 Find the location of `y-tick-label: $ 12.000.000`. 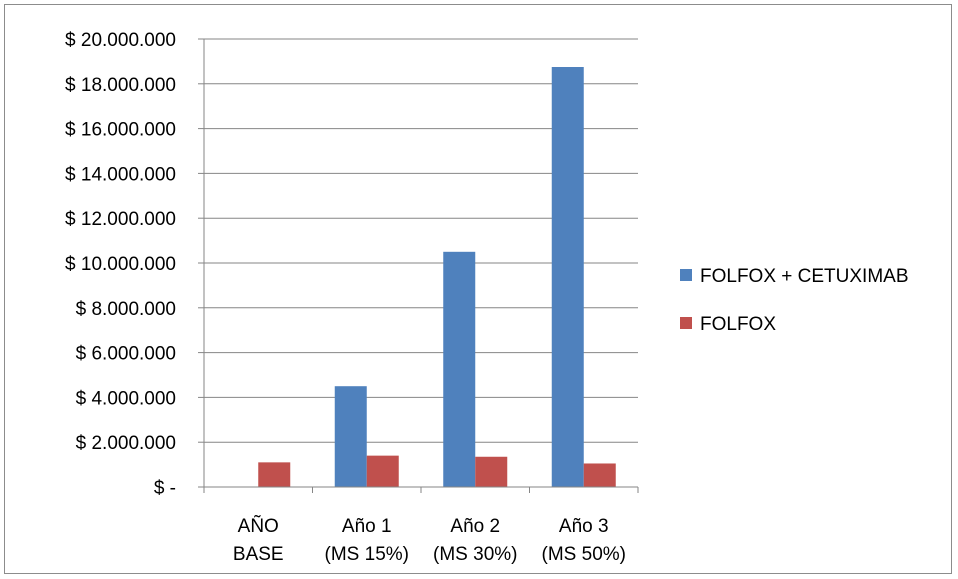

y-tick-label: $ 12.000.000 is located at coordinates (120, 219).